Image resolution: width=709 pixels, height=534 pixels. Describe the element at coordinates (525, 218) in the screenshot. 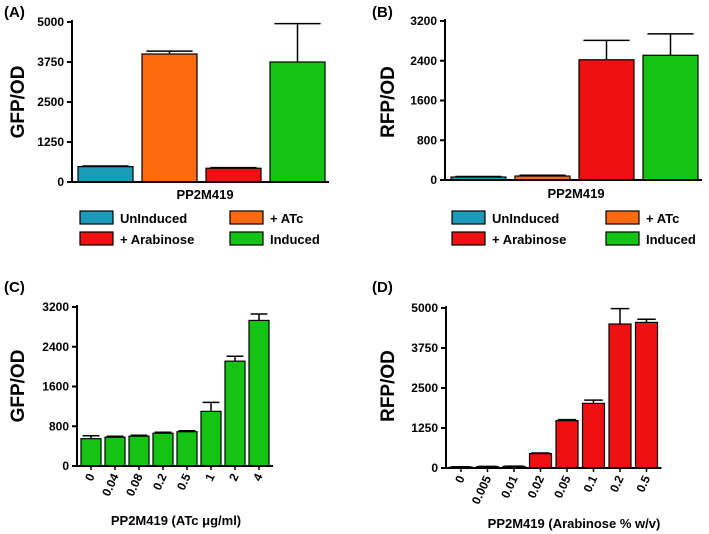

I see `legend-label-uninduced-b: UnInduced` at that location.